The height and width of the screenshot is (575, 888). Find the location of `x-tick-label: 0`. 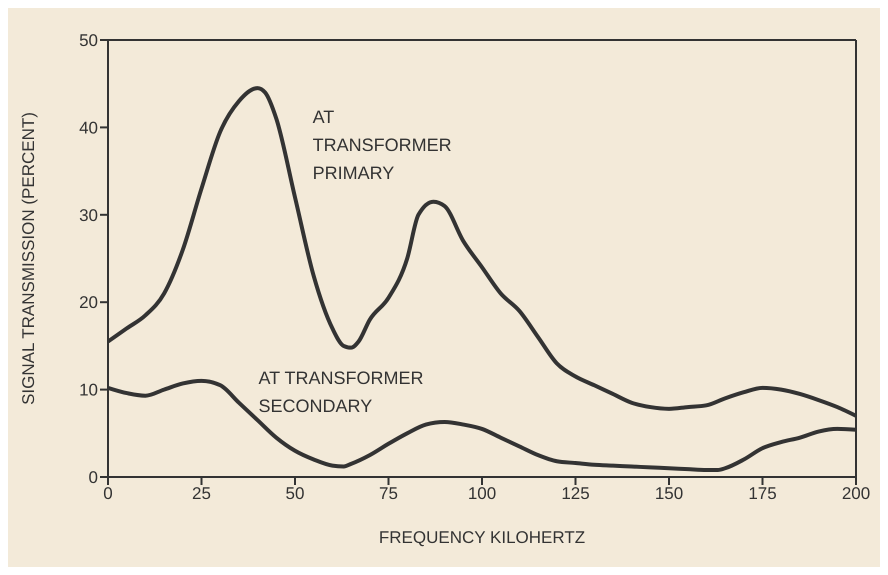

x-tick-label: 0 is located at coordinates (108, 494).